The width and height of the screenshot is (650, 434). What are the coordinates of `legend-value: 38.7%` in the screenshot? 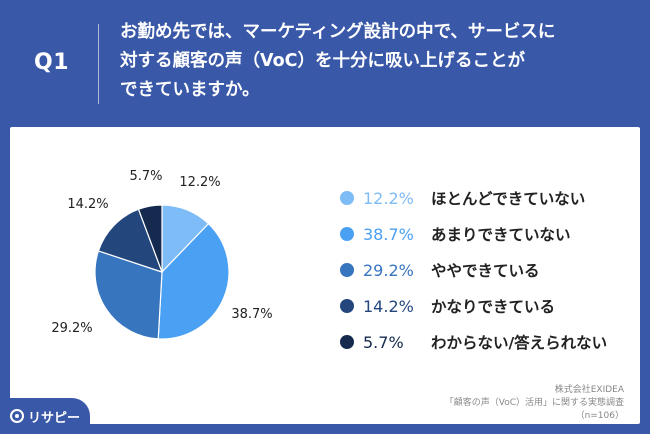 It's located at (388, 234).